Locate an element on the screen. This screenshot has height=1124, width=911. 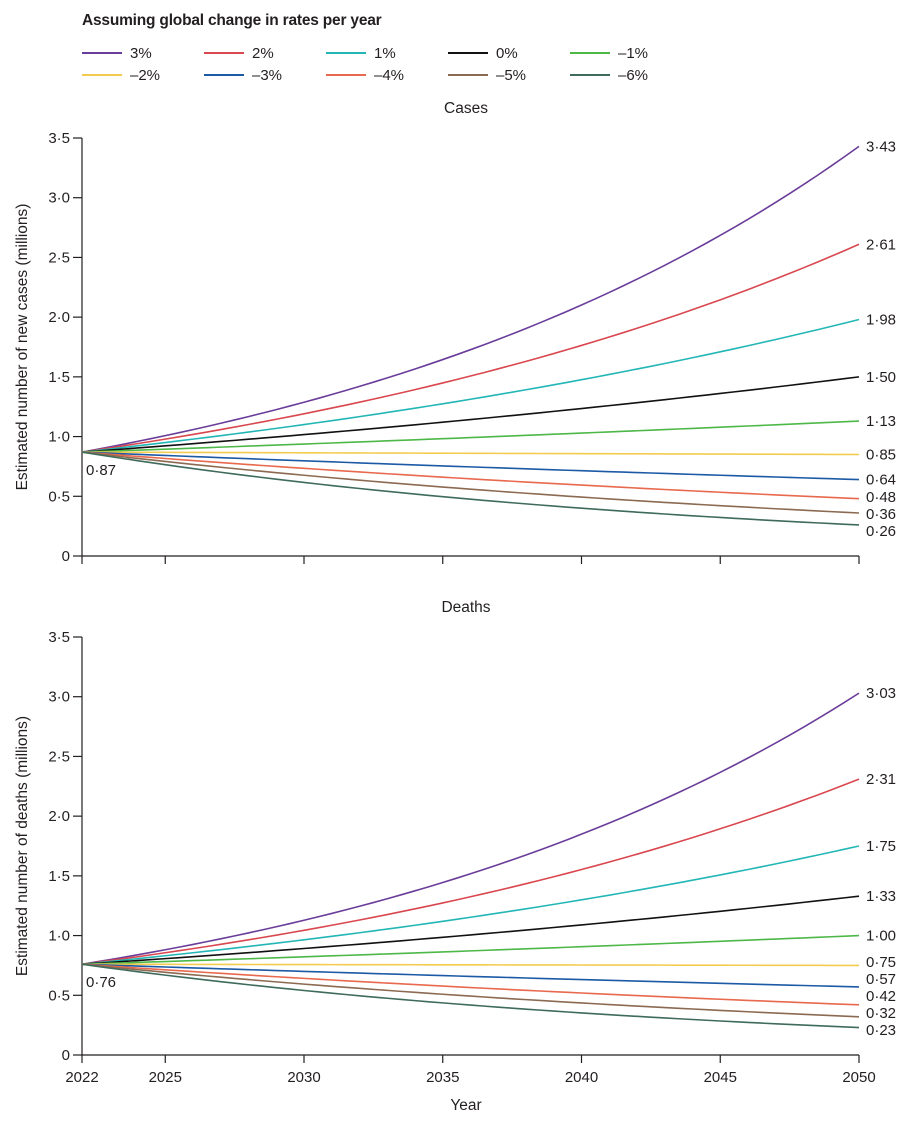
y-tick-label: 2·5 is located at coordinates (59, 257).